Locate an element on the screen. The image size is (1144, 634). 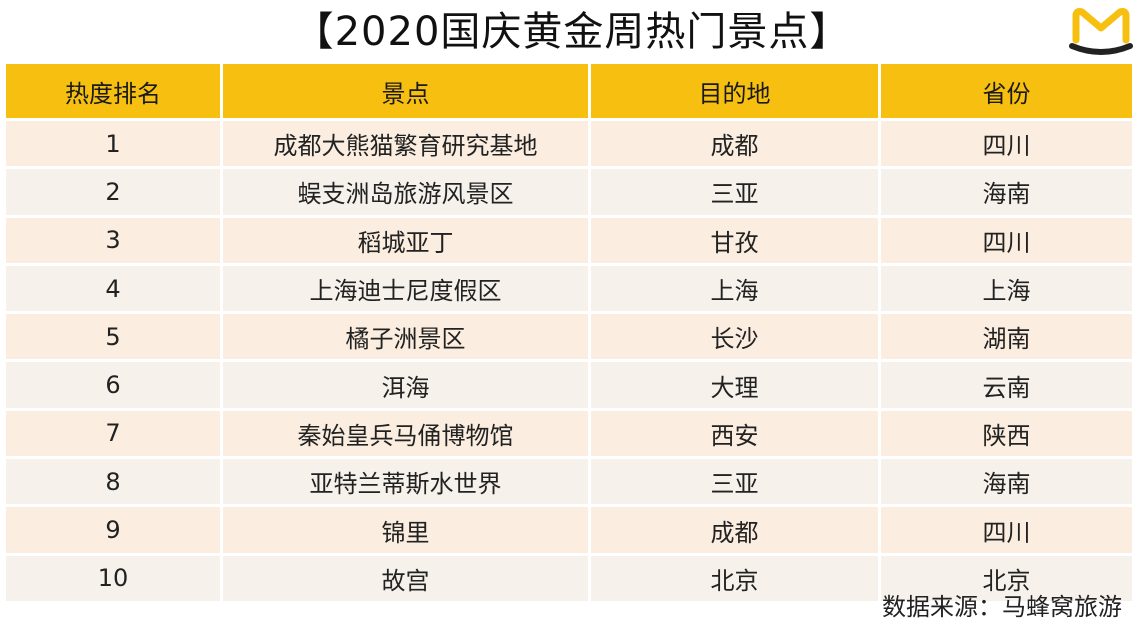
table-row: 3 稻城亚丁 甘孜 四川 is located at coordinates (569, 241).